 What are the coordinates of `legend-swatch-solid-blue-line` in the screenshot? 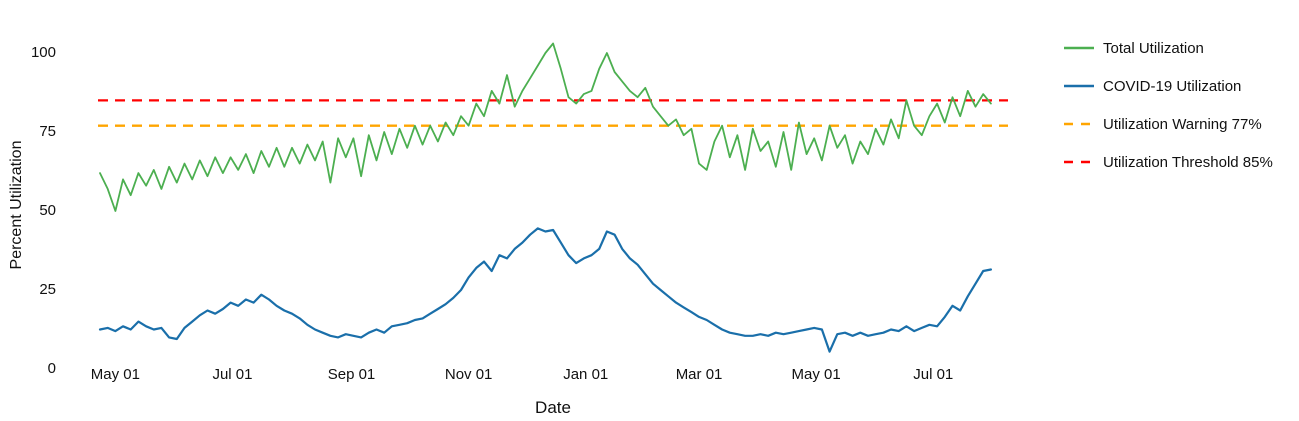 It's located at (1079, 86).